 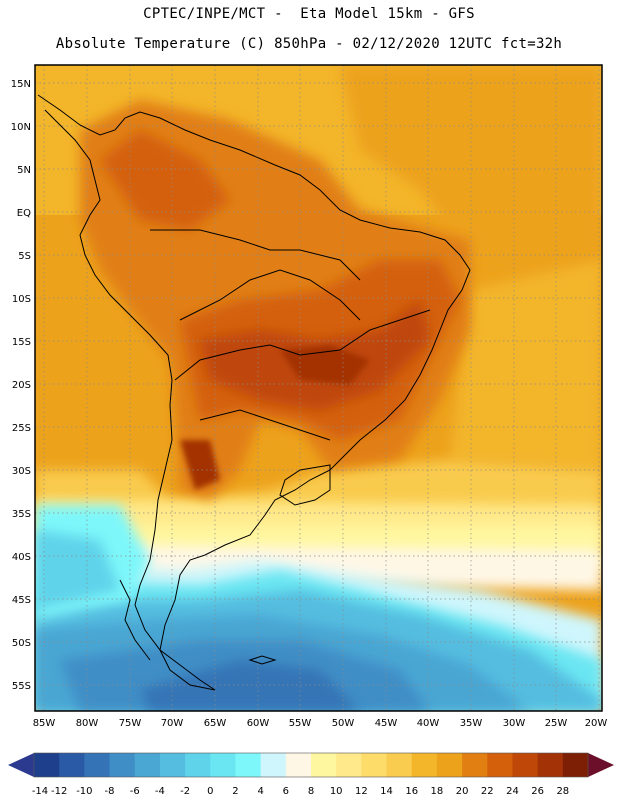 What do you see at coordinates (21, 557) in the screenshot?
I see `lat-label: 40S` at bounding box center [21, 557].